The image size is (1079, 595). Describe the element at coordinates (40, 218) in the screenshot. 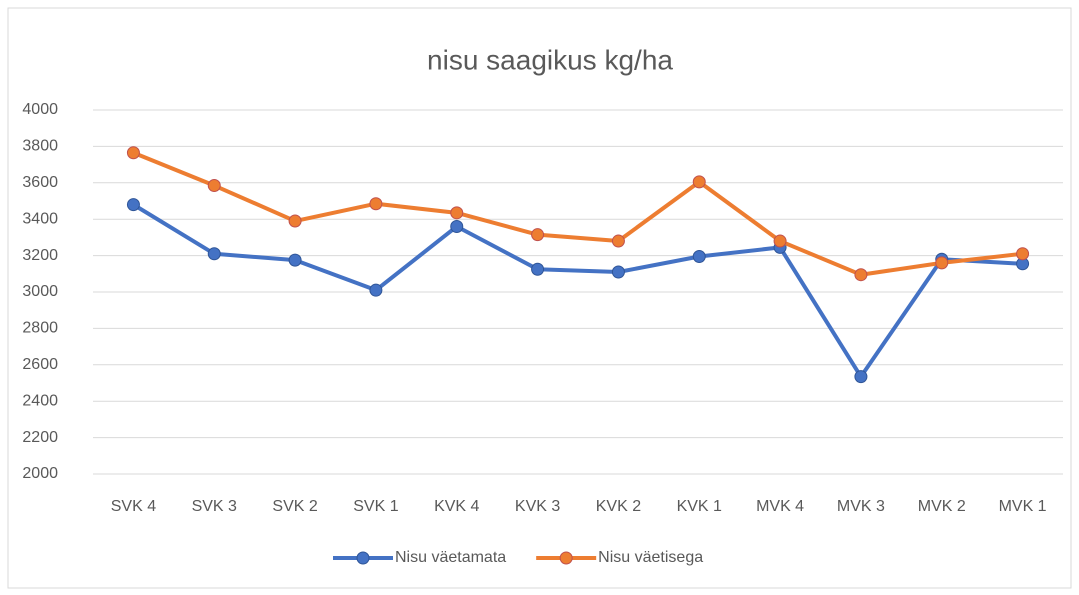

I see `y-tick-label: 3400` at that location.